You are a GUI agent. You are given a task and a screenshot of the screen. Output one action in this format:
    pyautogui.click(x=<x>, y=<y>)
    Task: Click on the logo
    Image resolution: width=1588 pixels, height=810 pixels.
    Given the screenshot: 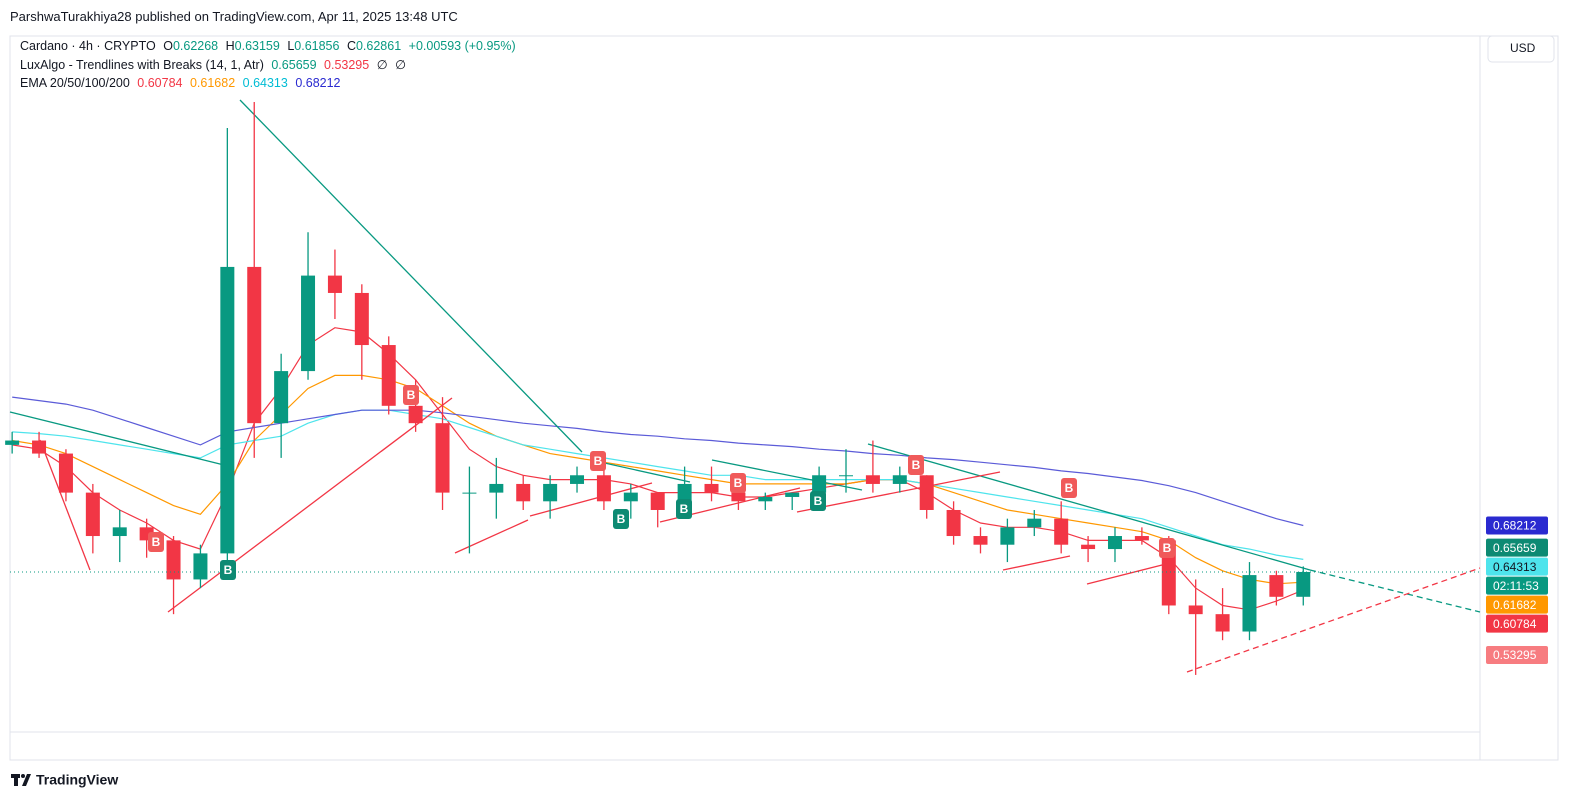 What is the action you would take?
    pyautogui.click(x=21, y=780)
    